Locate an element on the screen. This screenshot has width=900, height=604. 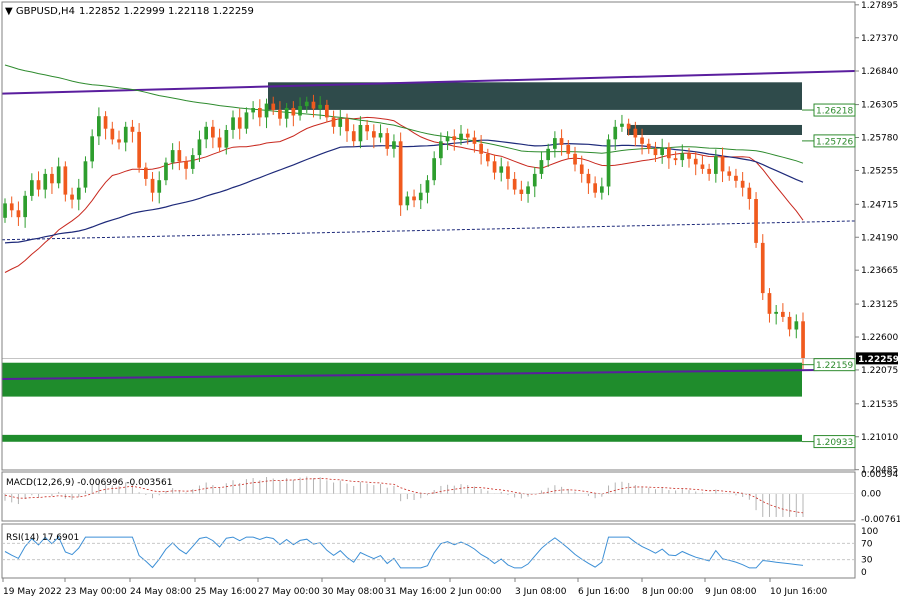
time-tick-label: 3 Jun 08:00 is located at coordinates (541, 592).